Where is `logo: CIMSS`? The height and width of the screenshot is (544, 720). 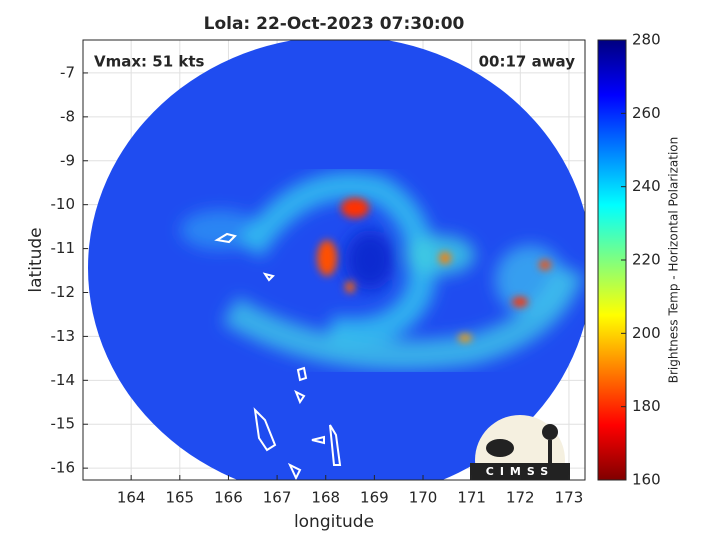 logo: CIMSS is located at coordinates (520, 447).